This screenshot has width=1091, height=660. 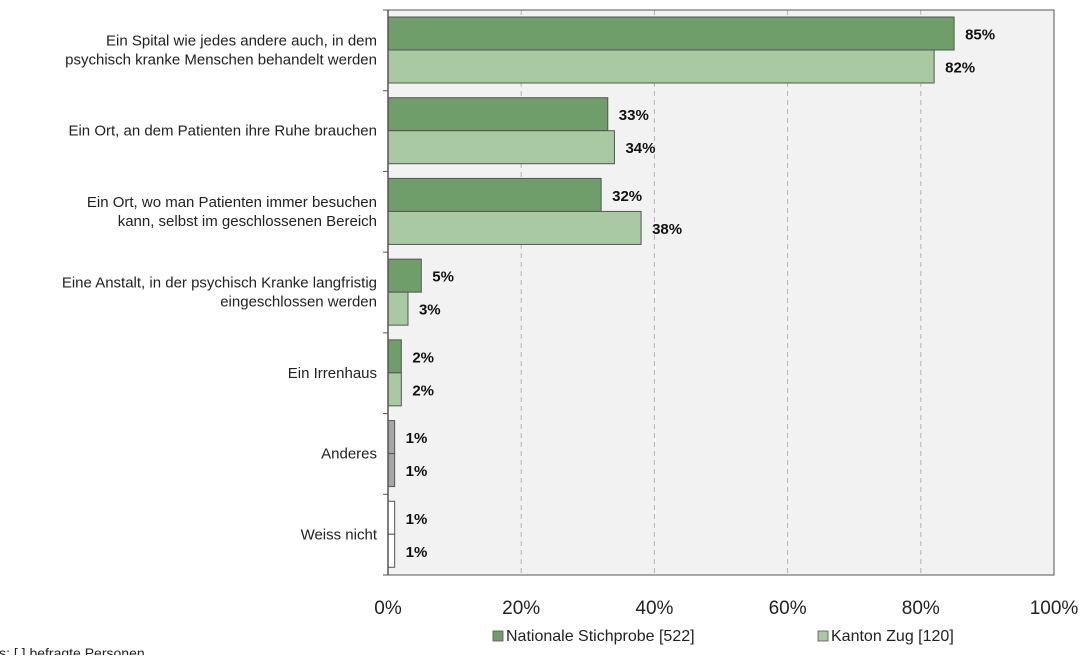 What do you see at coordinates (388, 608) in the screenshot?
I see `x-tick-label: 0%` at bounding box center [388, 608].